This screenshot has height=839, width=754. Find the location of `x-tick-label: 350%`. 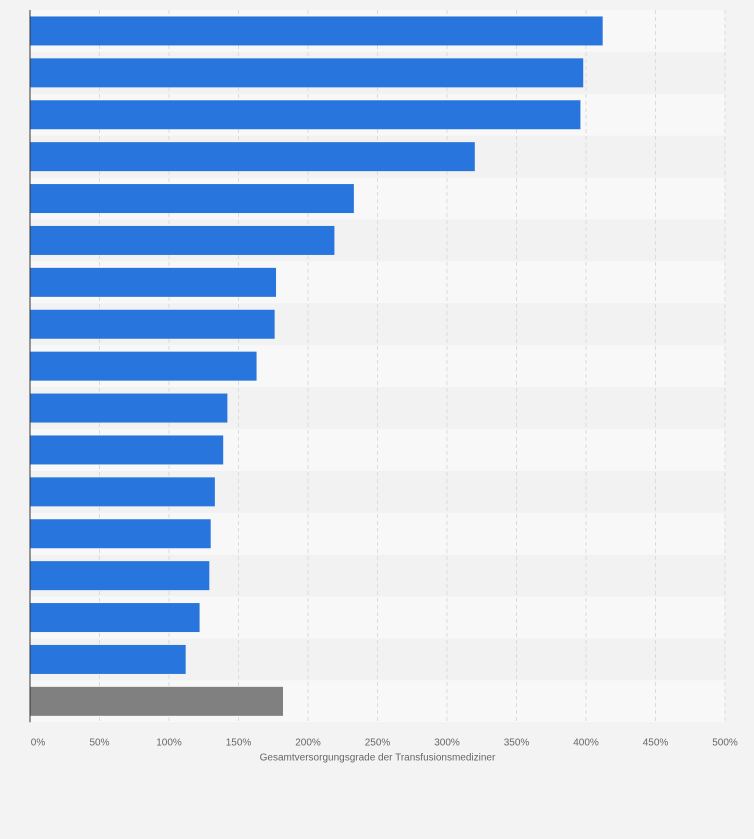

x-tick-label: 350% is located at coordinates (517, 742).